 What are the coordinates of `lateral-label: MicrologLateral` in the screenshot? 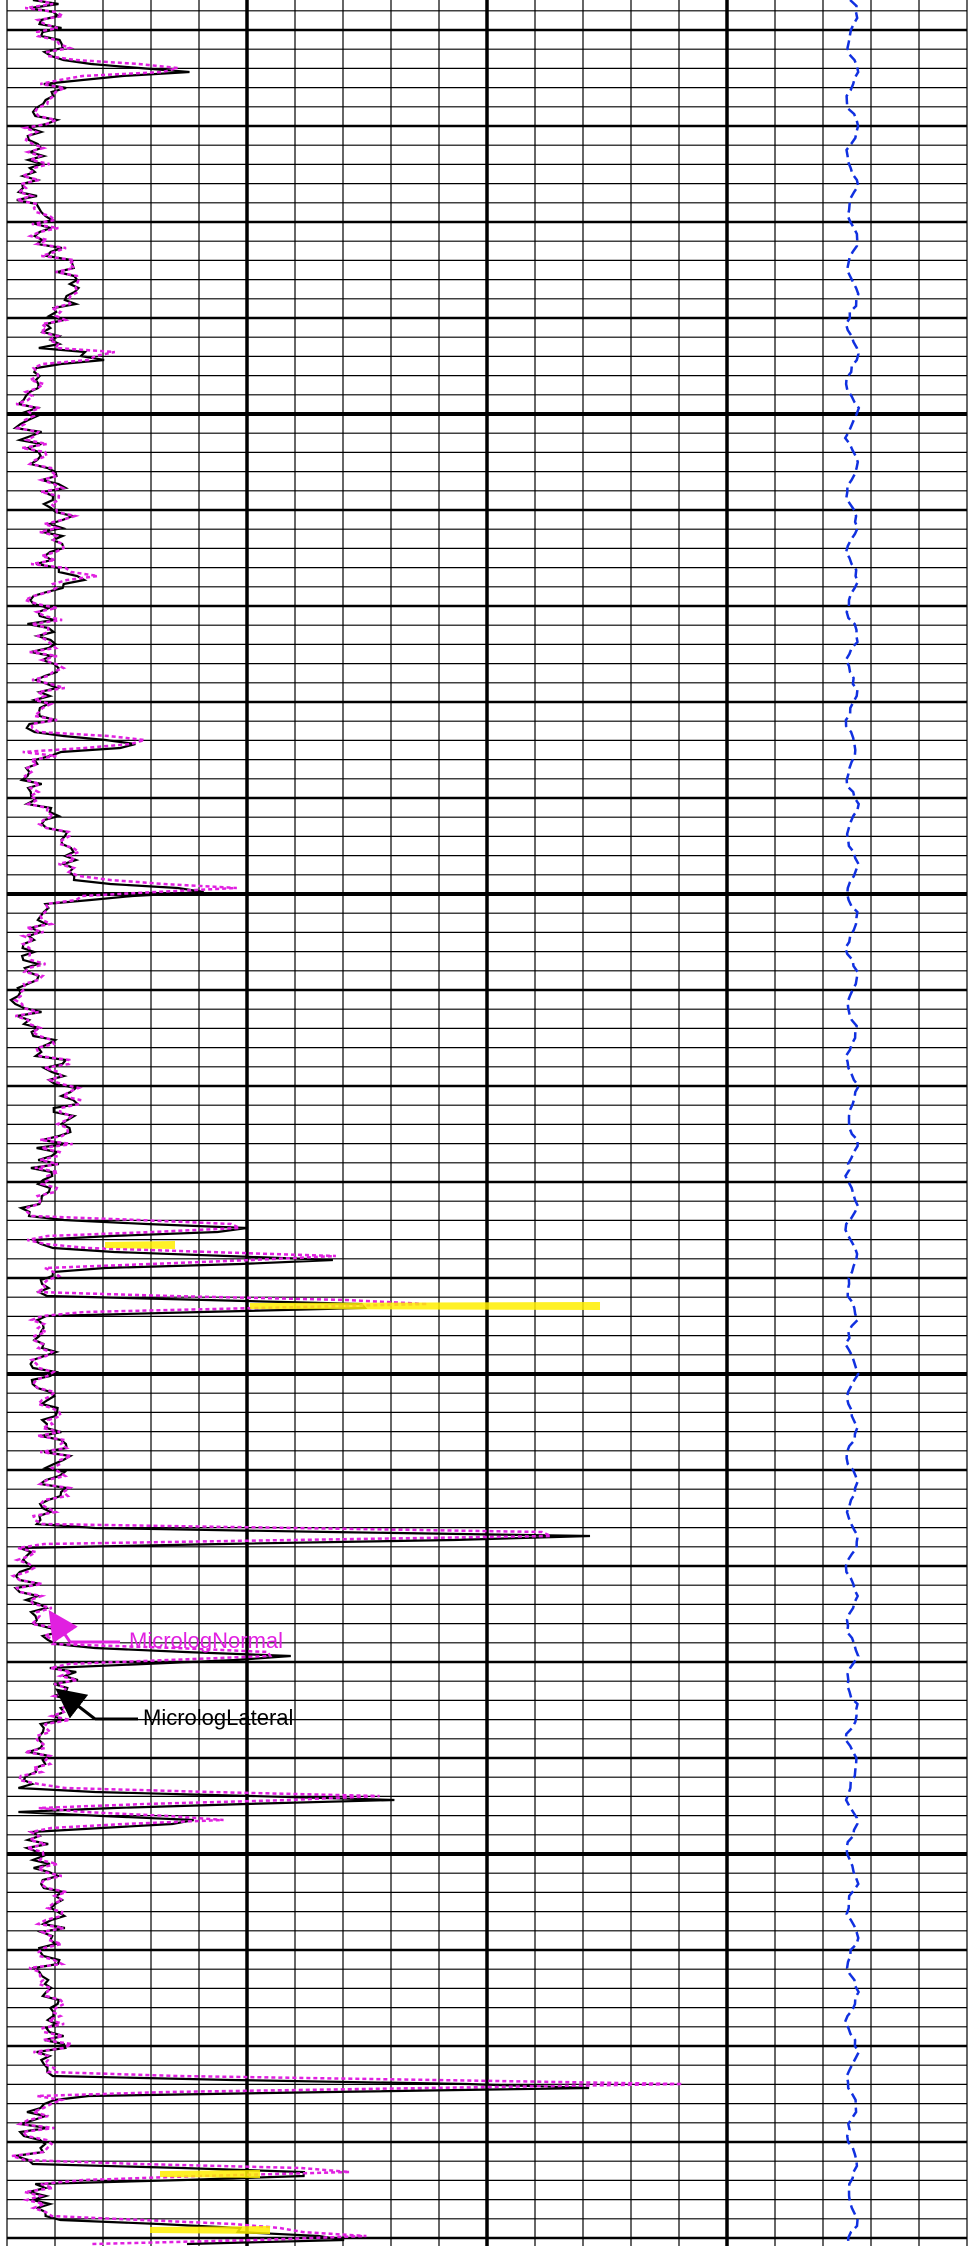 It's located at (218, 1717).